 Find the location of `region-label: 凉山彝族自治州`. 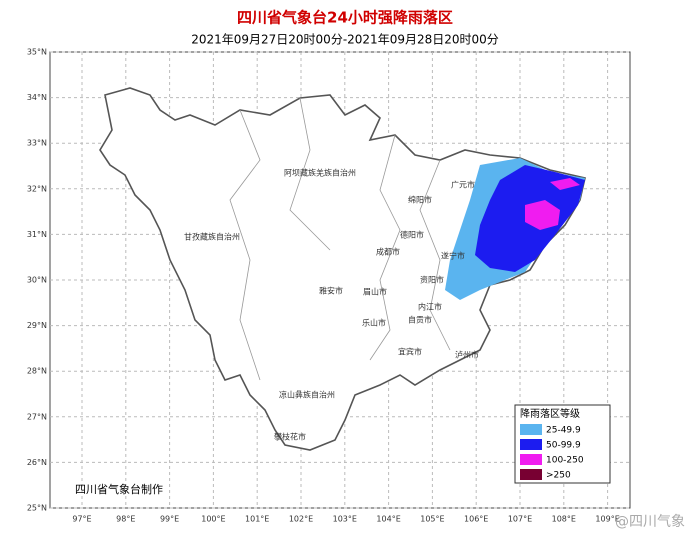

region-label: 凉山彝族自治州 is located at coordinates (307, 395).